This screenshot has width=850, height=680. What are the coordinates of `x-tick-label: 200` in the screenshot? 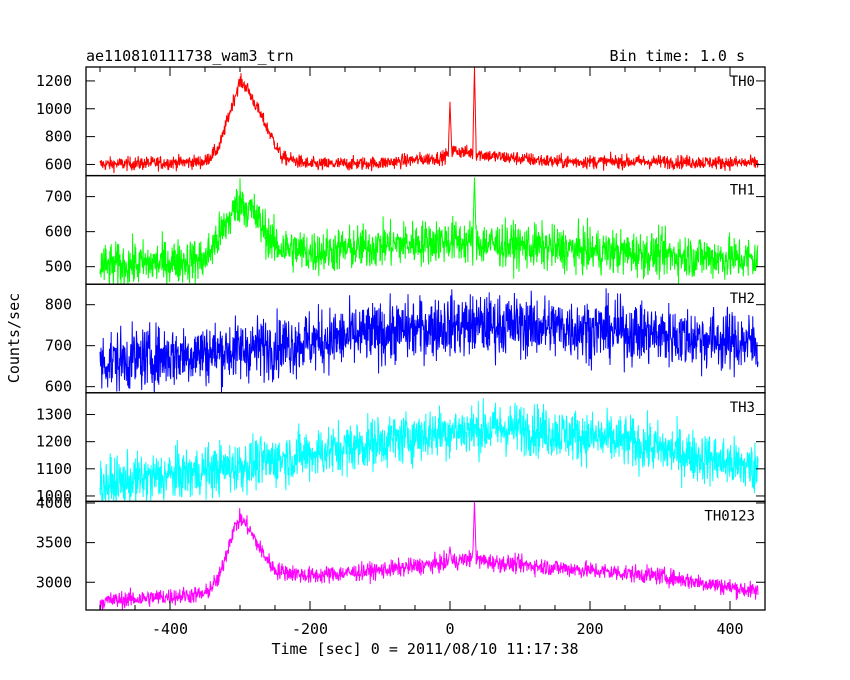 It's located at (589, 629).